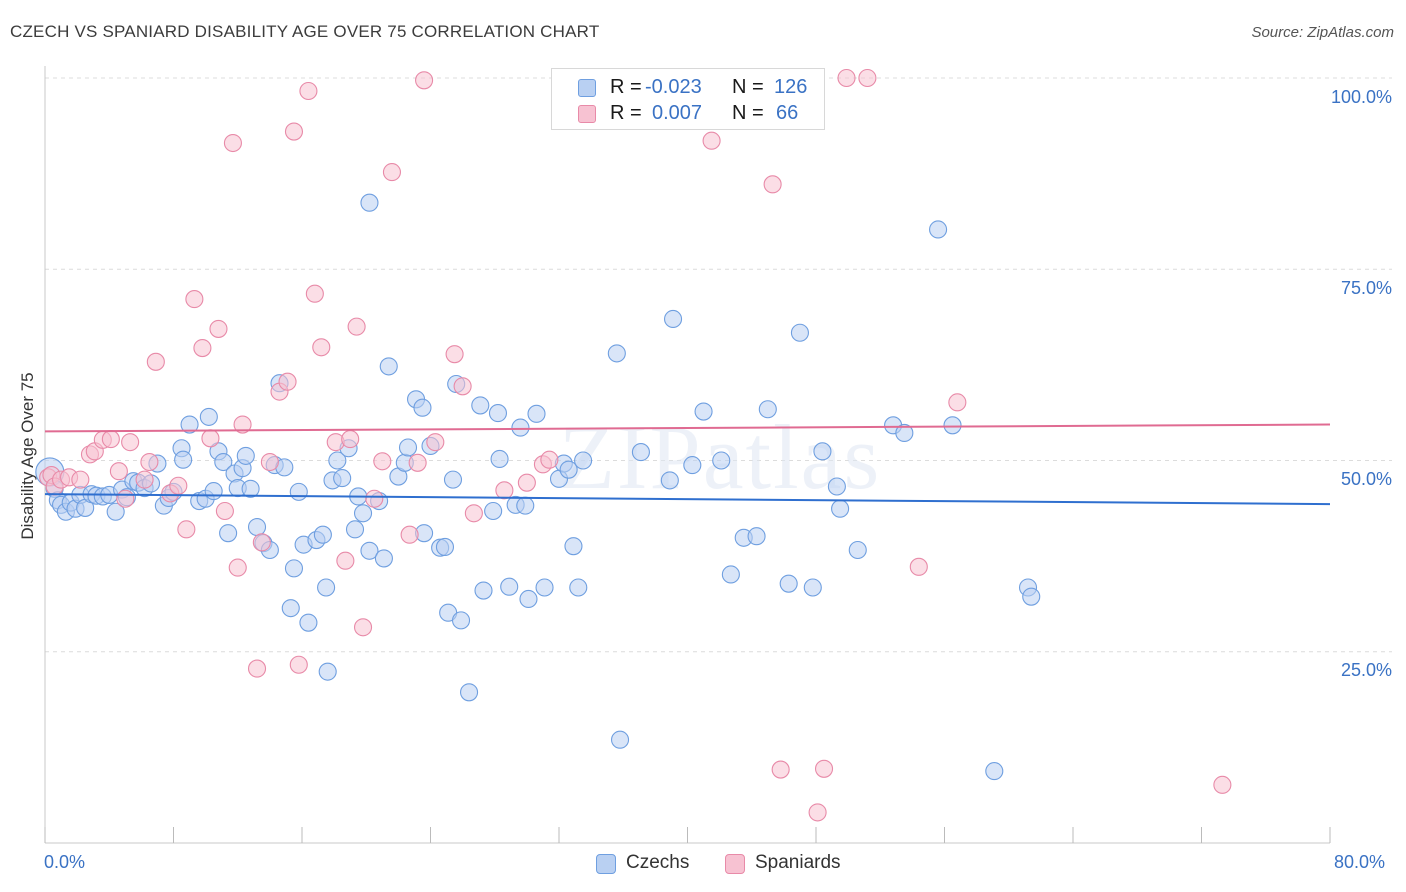 The width and height of the screenshot is (1406, 892). What do you see at coordinates (1361, 97) in the screenshot?
I see `y-tick-label-100: 100.0%` at bounding box center [1361, 97].